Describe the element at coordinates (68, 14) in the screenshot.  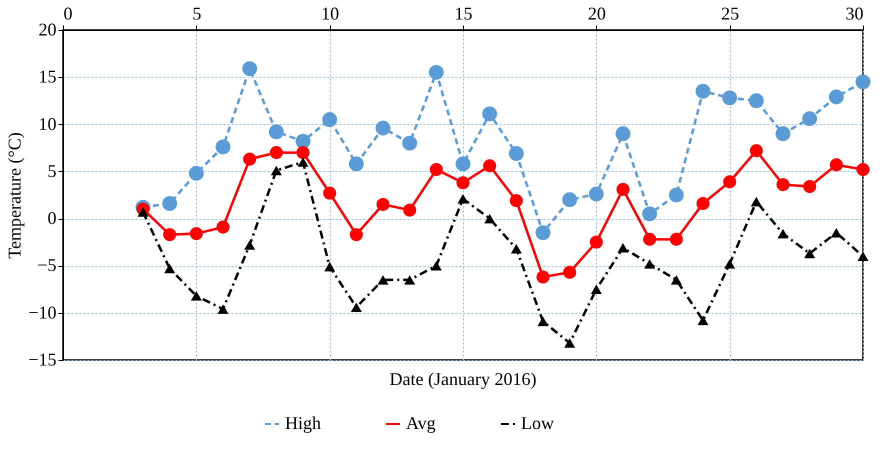
I see `x-tick-label: 0` at that location.